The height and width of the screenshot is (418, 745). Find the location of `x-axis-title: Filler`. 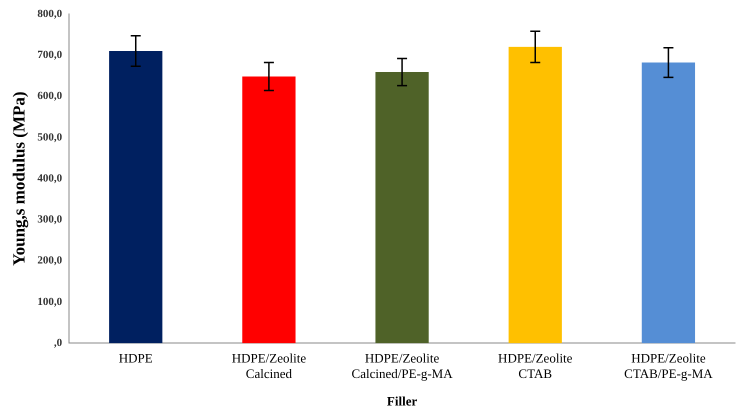

x-axis-title: Filler is located at coordinates (402, 401).